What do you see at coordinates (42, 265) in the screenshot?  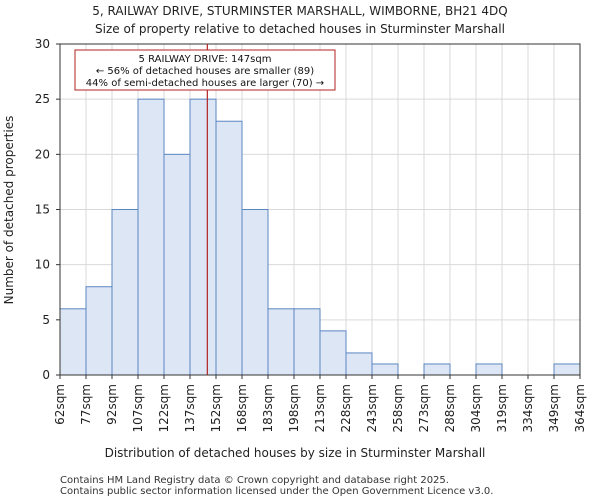 I see `y-tick-label: 10` at bounding box center [42, 265].